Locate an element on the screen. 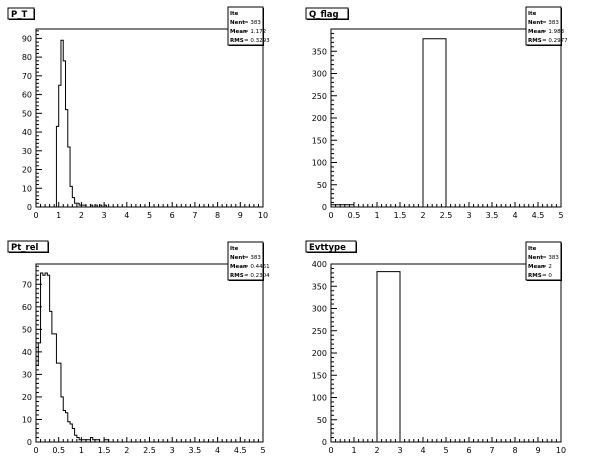 This screenshot has width=596, height=476. stats-value: = 0.2304 is located at coordinates (257, 276).